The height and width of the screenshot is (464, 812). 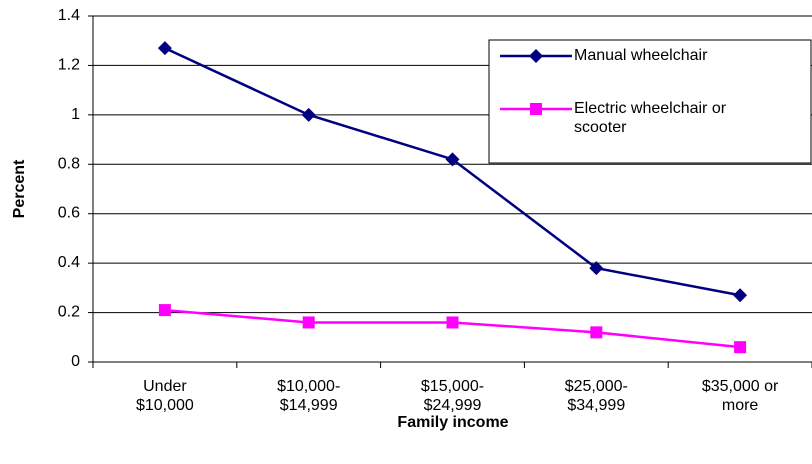 What do you see at coordinates (69, 65) in the screenshot?
I see `y-tick-label: 1.2` at bounding box center [69, 65].